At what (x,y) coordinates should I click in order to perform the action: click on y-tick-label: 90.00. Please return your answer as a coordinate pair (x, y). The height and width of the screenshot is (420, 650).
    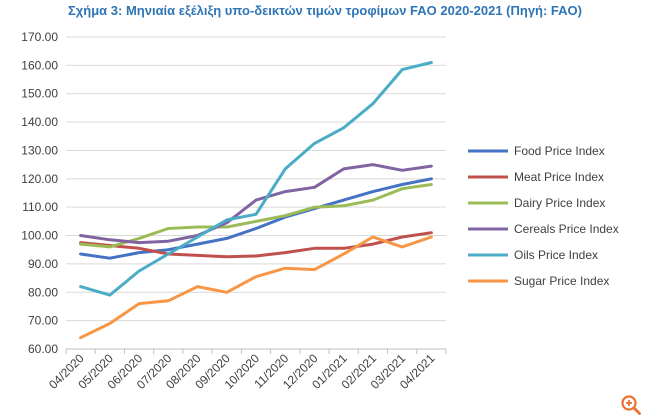
    Looking at the image, I should click on (43, 264).